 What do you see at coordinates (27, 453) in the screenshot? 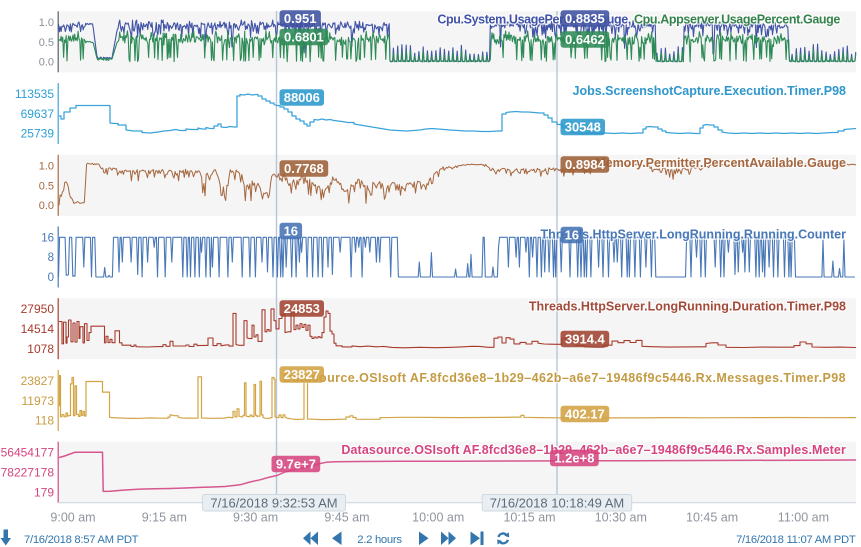
I see `svg-text: 156454177` at bounding box center [27, 453].